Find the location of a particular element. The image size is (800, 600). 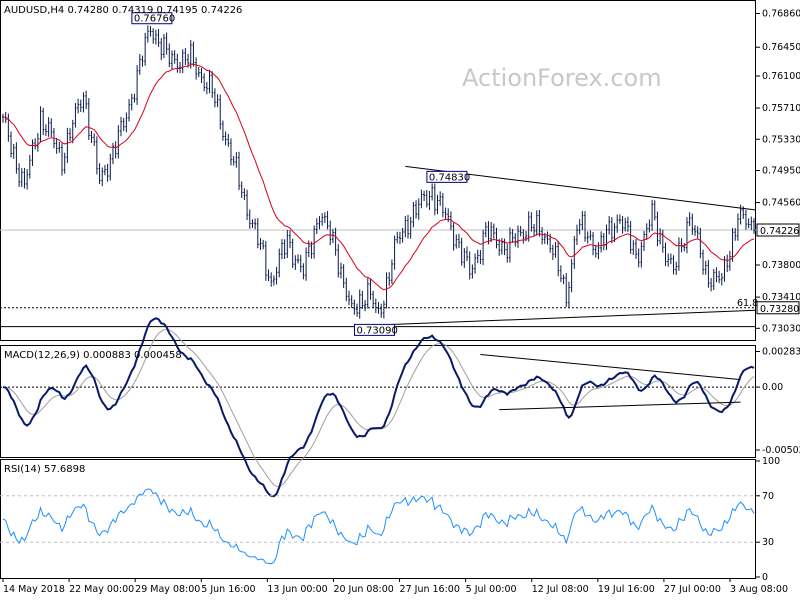

price-axis-label: 0.76100 is located at coordinates (781, 76).